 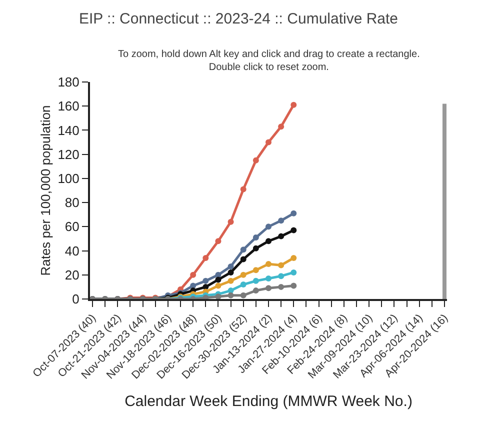 What do you see at coordinates (72, 226) in the screenshot?
I see `y-tick-label: 60` at bounding box center [72, 226].